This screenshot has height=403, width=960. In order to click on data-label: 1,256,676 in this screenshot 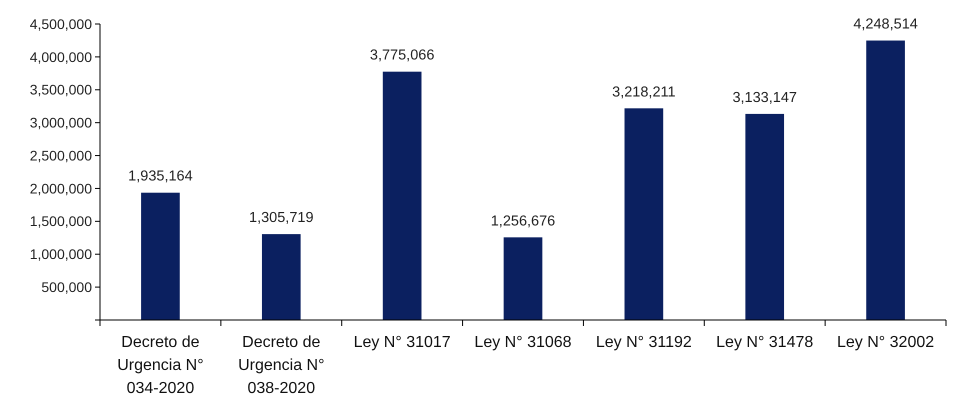, I will do `click(523, 221)`.